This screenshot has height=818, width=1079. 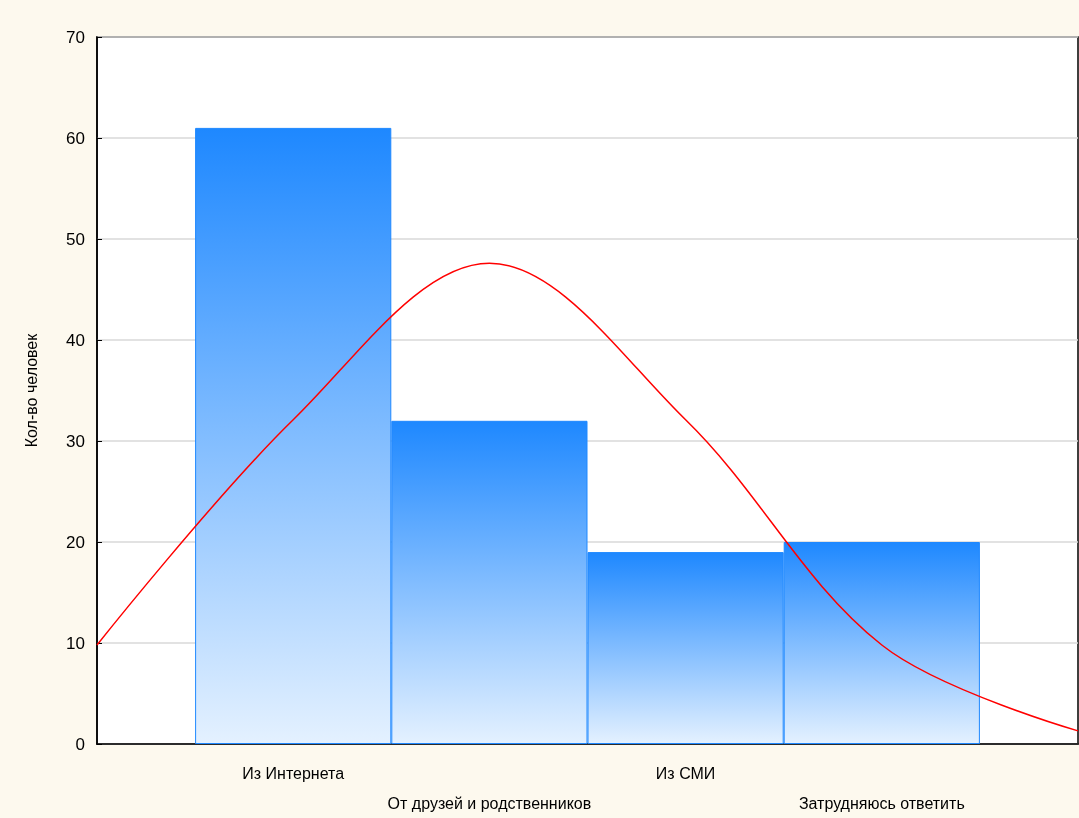 I want to click on y-tick-label: 60, so click(x=75, y=138).